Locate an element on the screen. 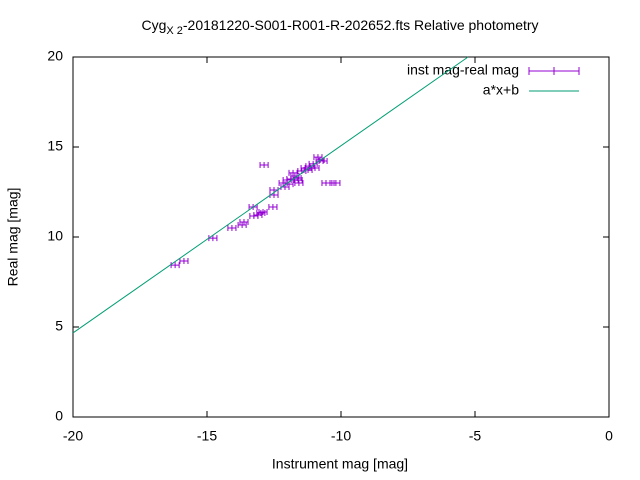  y-tick-label: 5 is located at coordinates (59, 326).